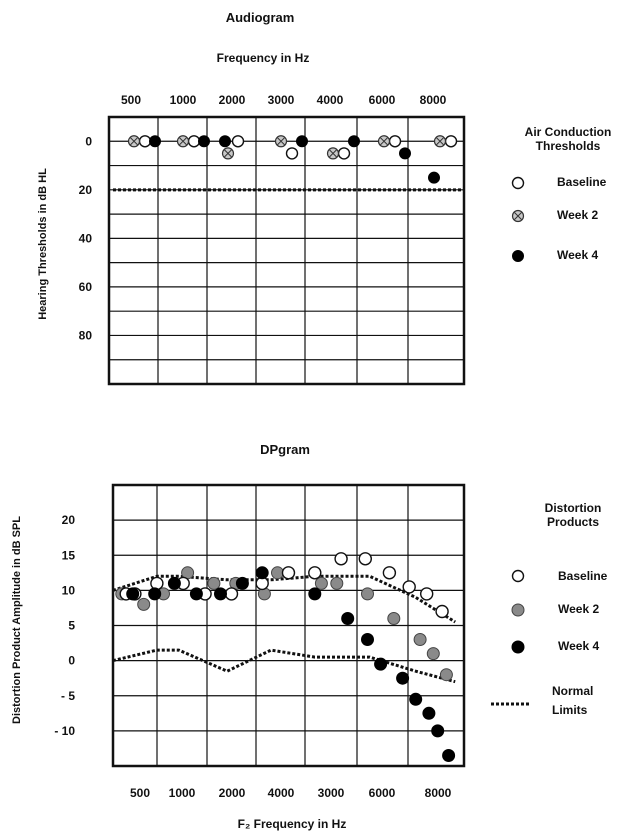 This screenshot has width=634, height=834. I want to click on dpgram-y-tick-label: - 10, so click(64, 731).